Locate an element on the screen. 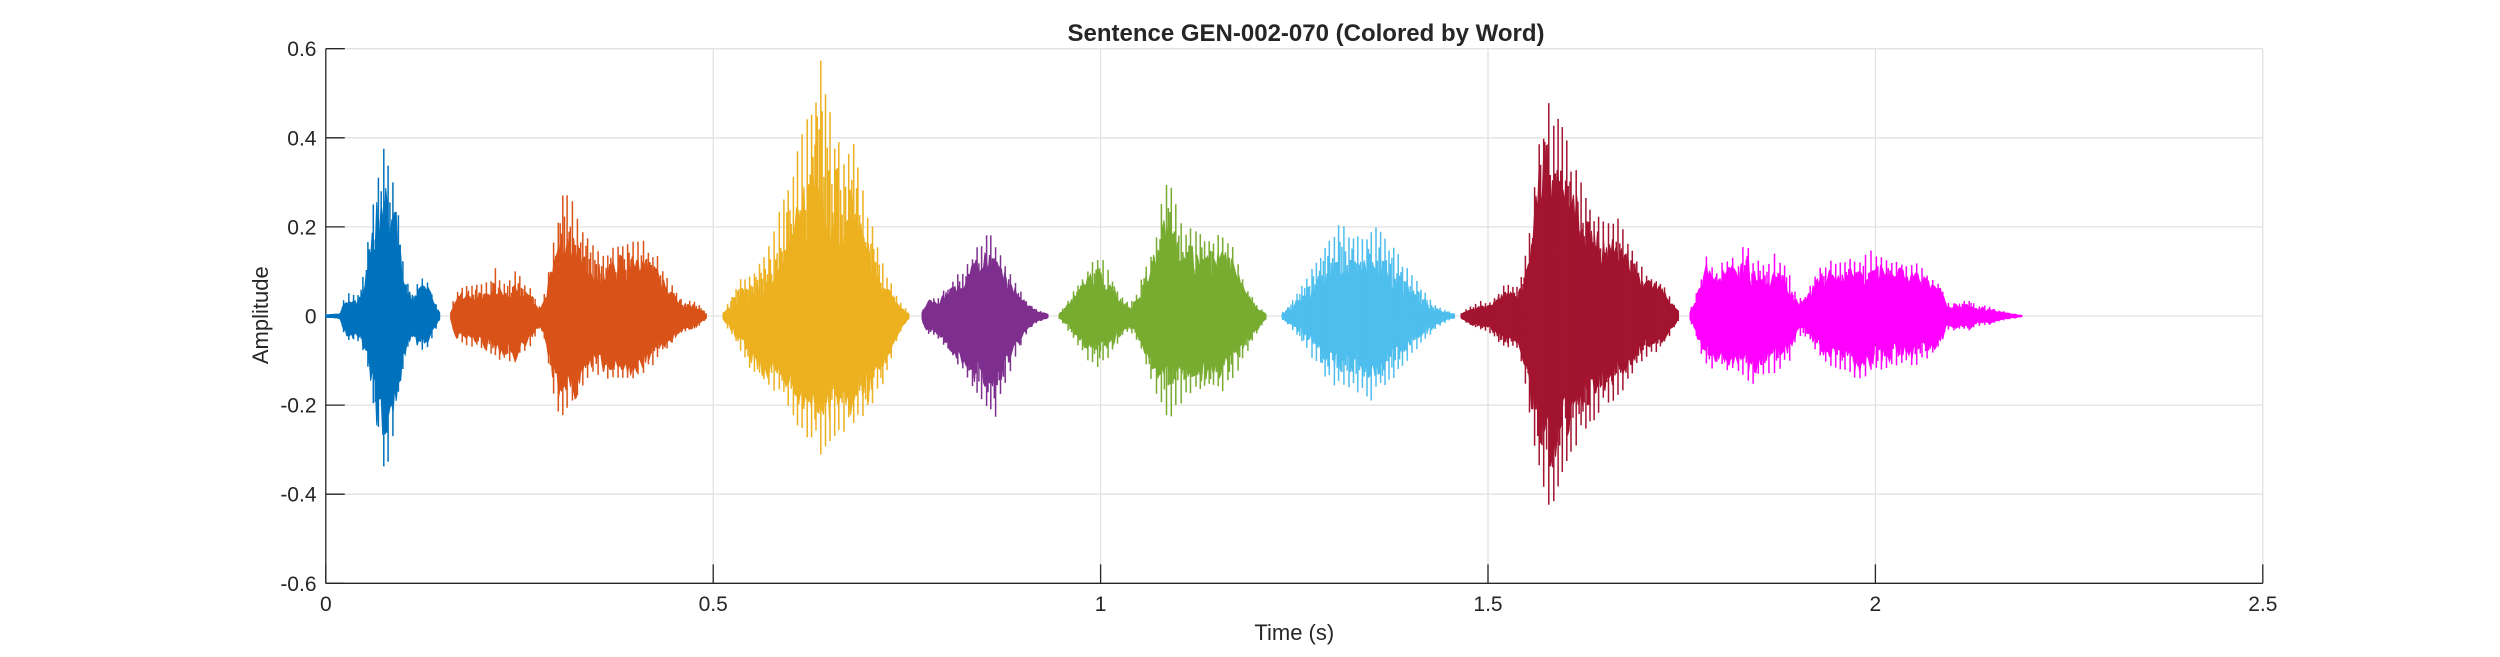 The width and height of the screenshot is (2500, 657). svg-text: -0.4 is located at coordinates (298, 495).